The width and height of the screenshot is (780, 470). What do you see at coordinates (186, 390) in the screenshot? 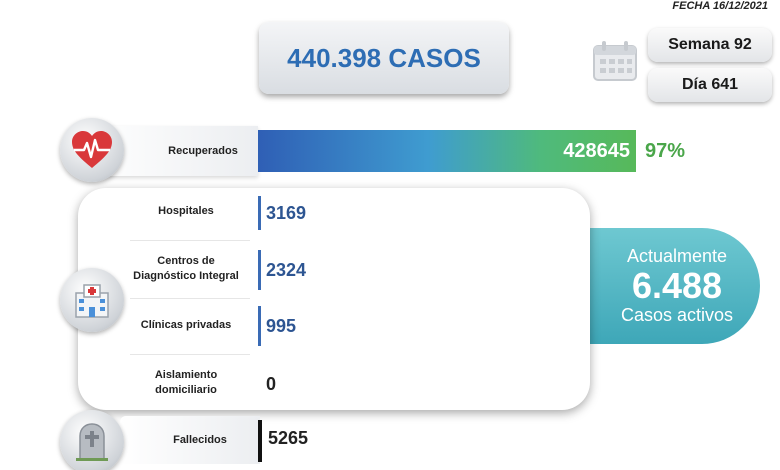
I see `home-isolation-line2: domiciliario` at bounding box center [186, 390].